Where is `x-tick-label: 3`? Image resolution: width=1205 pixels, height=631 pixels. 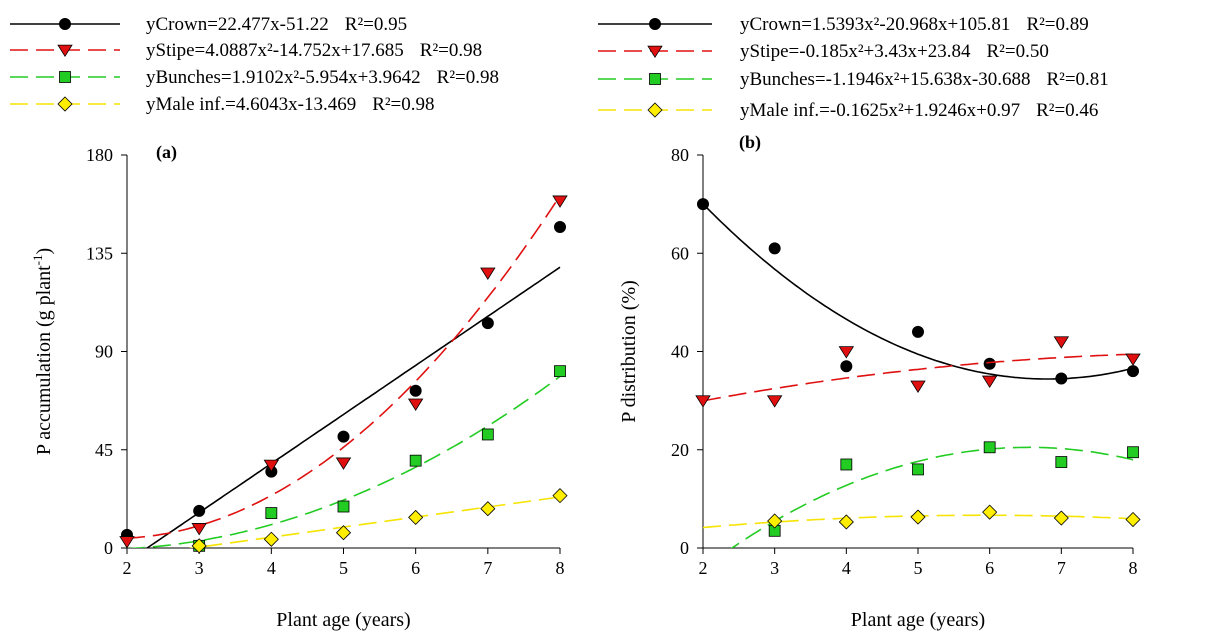 x-tick-label: 3 is located at coordinates (199, 568).